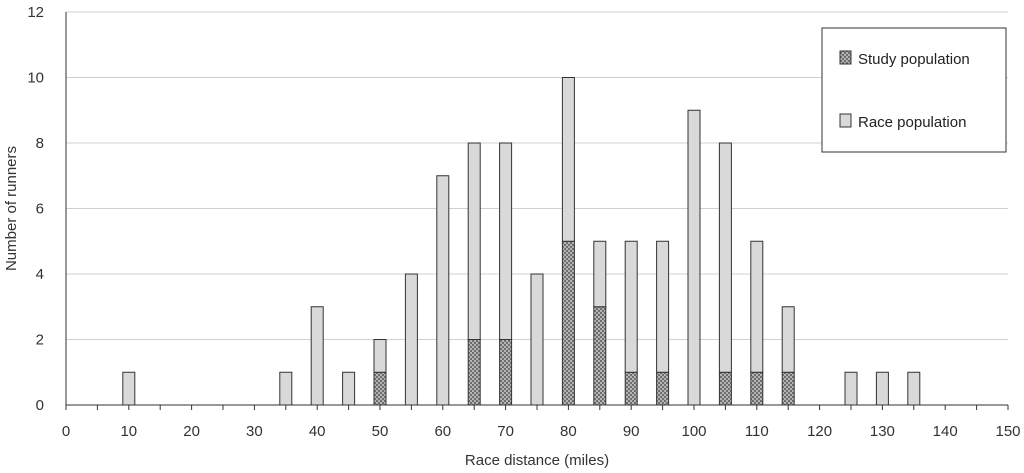 Image resolution: width=1024 pixels, height=473 pixels. What do you see at coordinates (757, 431) in the screenshot?
I see `x-tick-label: 110` at bounding box center [757, 431].